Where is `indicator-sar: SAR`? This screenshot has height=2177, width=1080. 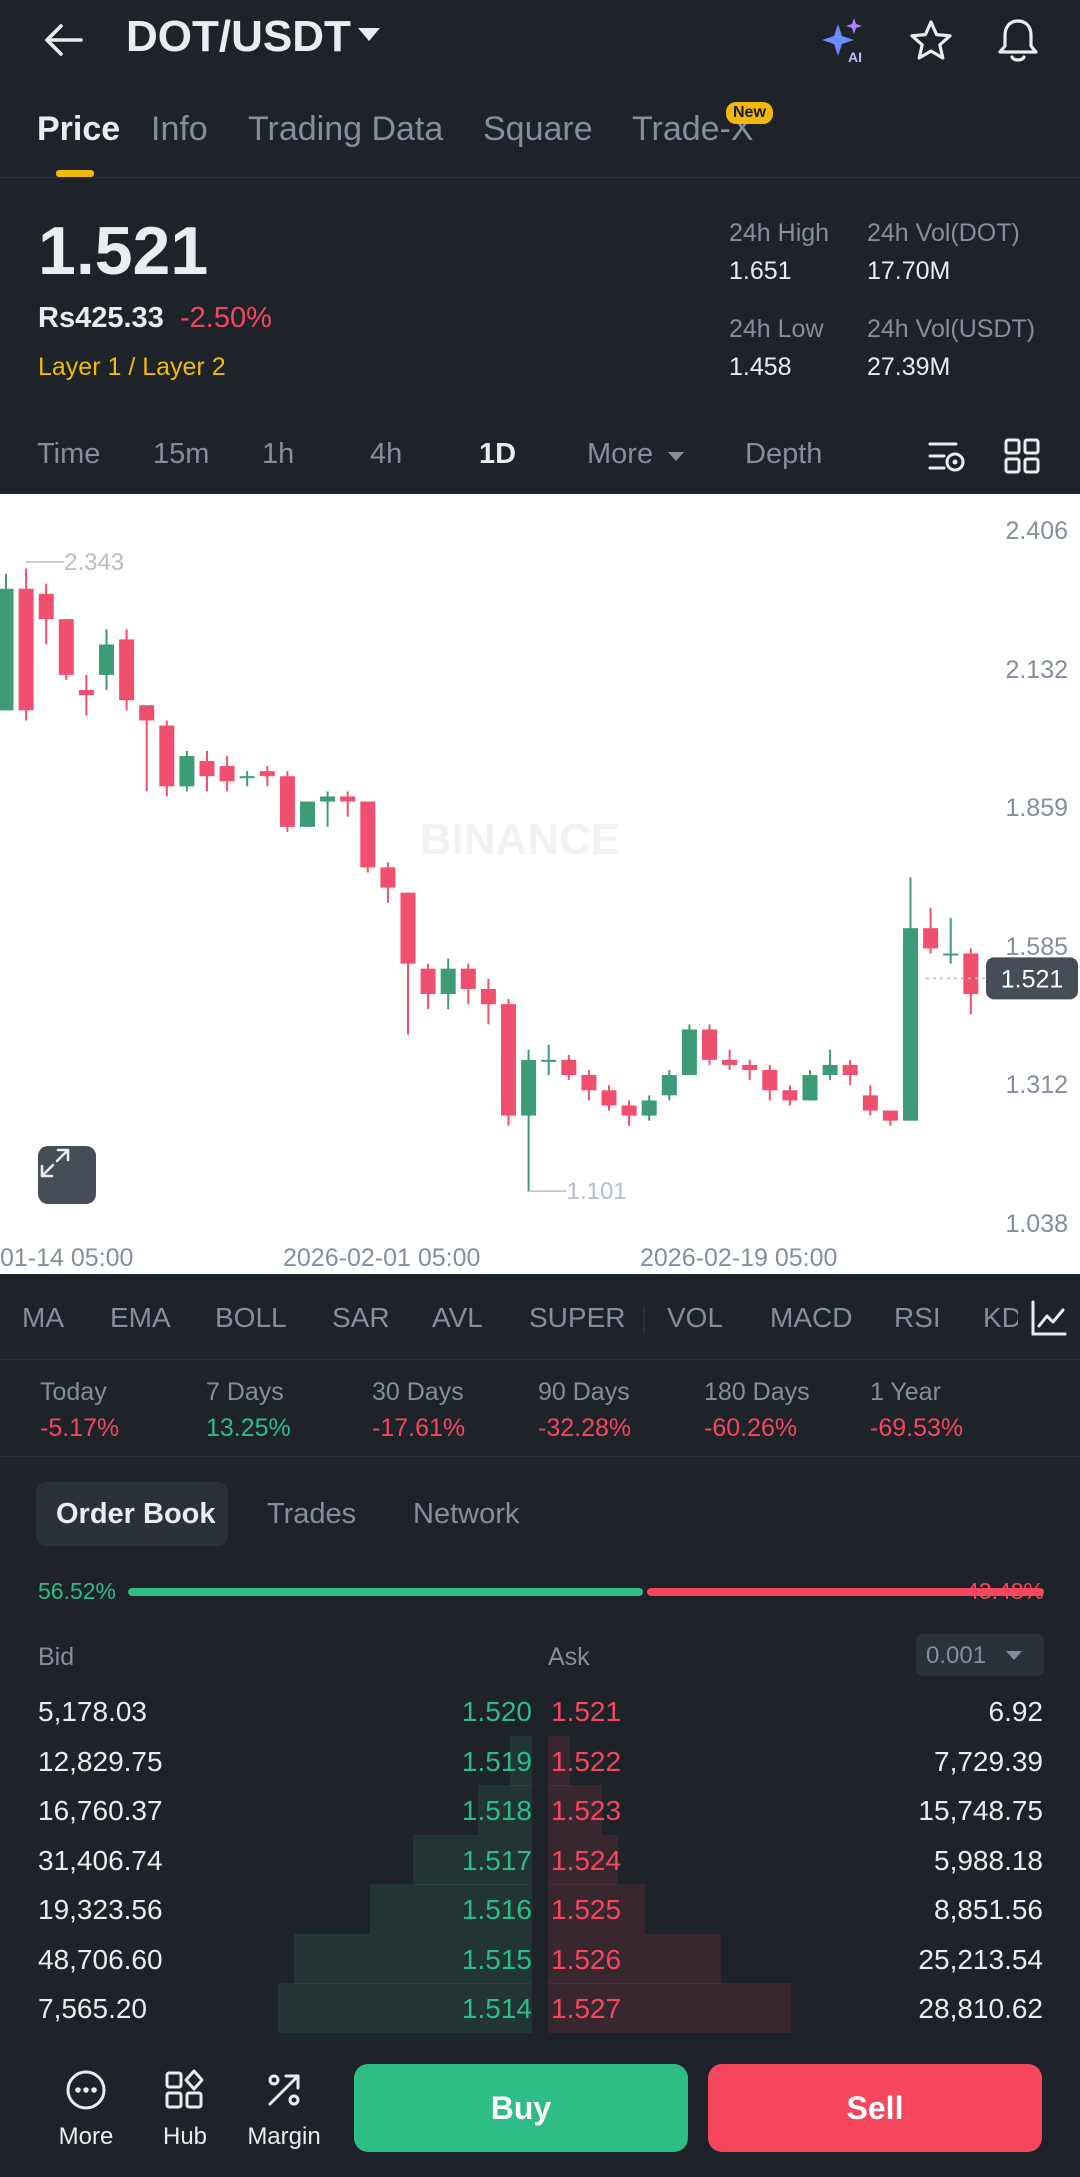 indicator-sar: SAR is located at coordinates (361, 1317).